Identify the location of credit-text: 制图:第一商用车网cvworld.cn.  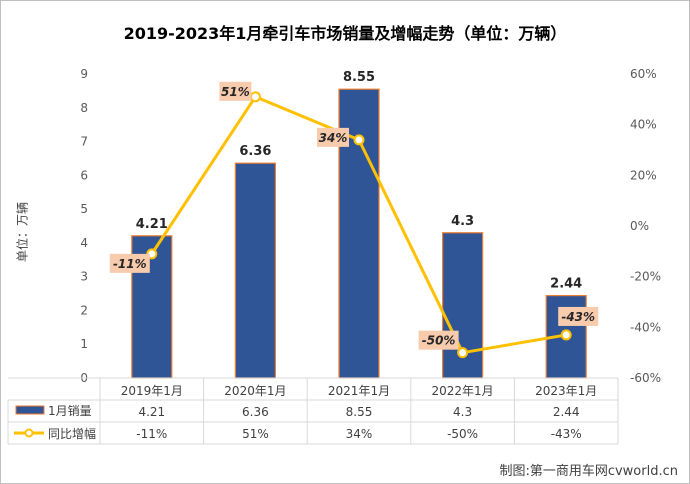
(588, 471).